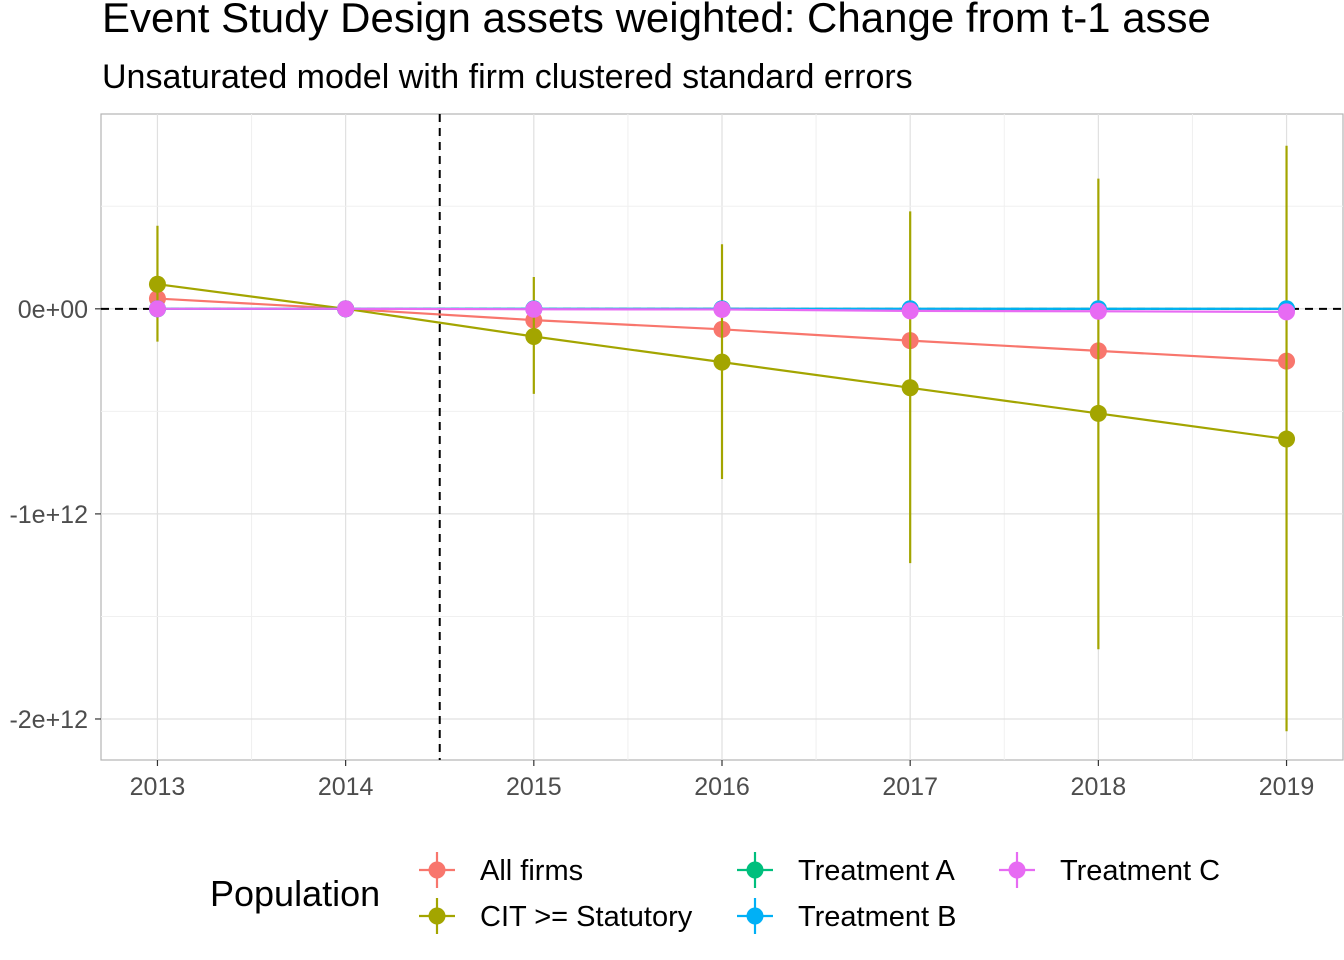 Image resolution: width=1344 pixels, height=960 pixels. What do you see at coordinates (877, 871) in the screenshot?
I see `legend-label: Treatment A` at bounding box center [877, 871].